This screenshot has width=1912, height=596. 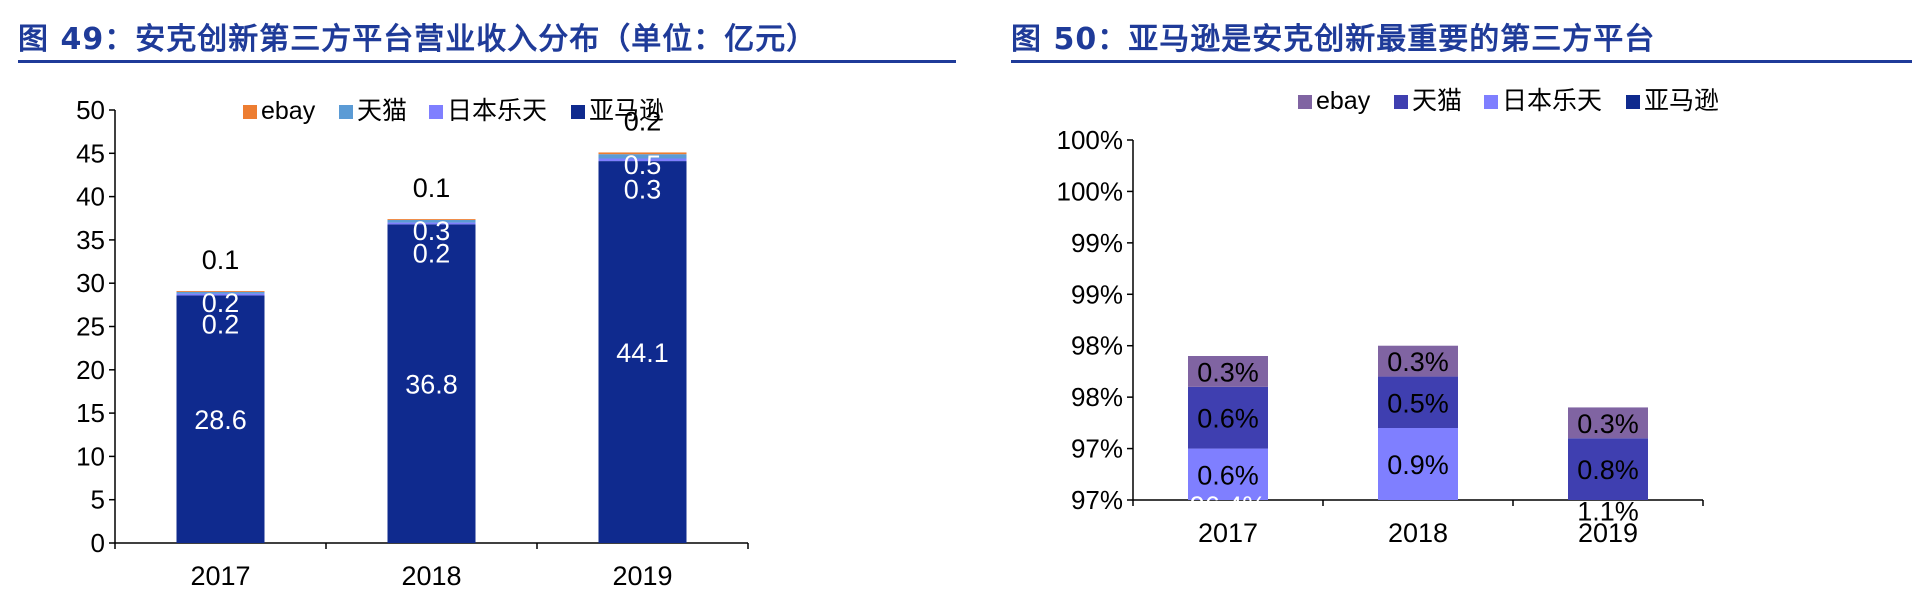 I want to click on data-label-rakuten: 0.3, so click(x=643, y=189).